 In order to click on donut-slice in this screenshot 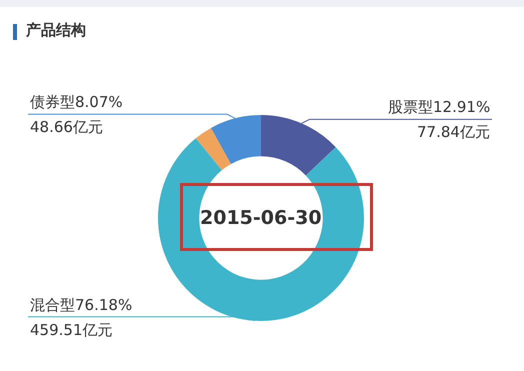, I will do `click(213, 149)`.